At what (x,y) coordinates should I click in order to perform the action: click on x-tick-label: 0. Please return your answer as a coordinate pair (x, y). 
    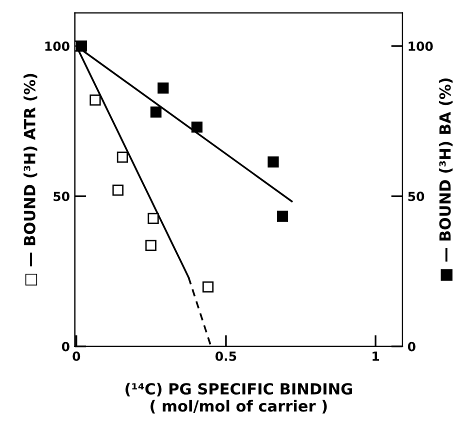
    Looking at the image, I should click on (76, 356).